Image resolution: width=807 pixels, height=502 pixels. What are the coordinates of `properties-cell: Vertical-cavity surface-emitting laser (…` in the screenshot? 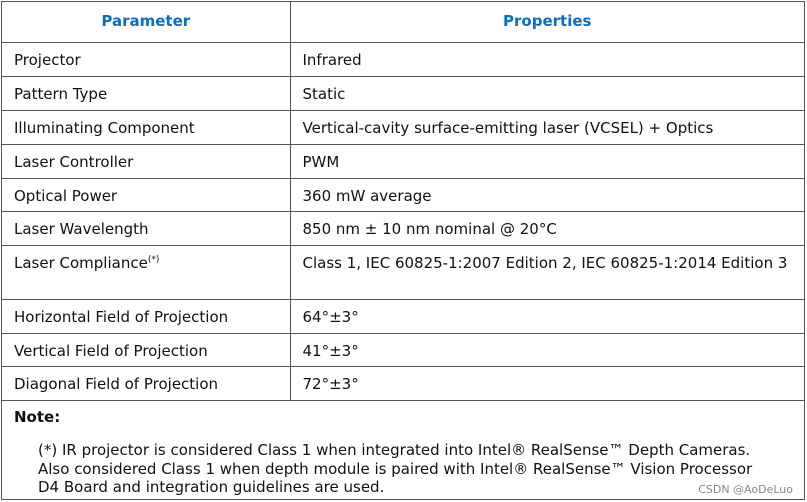 It's located at (546, 127).